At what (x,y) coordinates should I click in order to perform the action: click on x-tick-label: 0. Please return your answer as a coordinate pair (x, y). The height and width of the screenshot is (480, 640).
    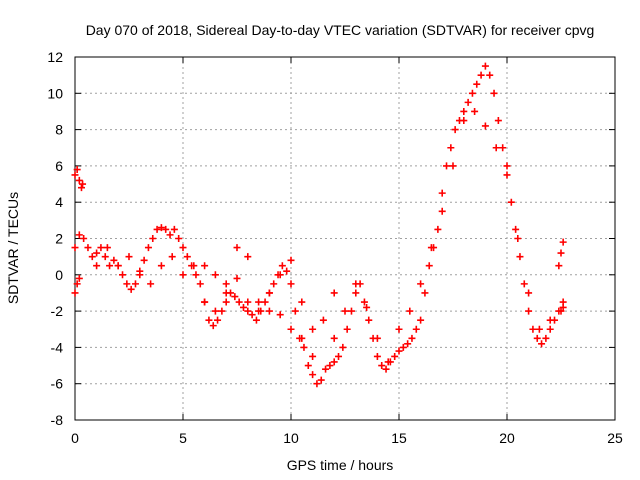
    Looking at the image, I should click on (75, 438).